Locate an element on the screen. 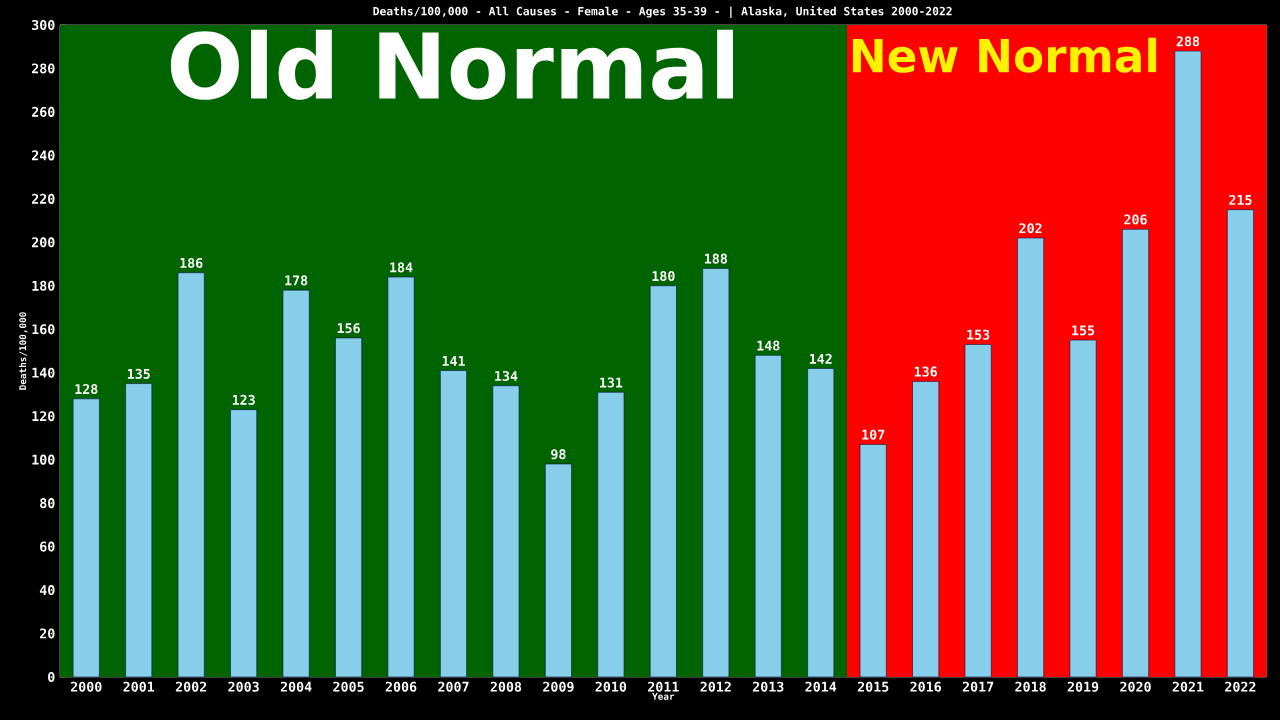  x-axis-title: Year is located at coordinates (663, 696).